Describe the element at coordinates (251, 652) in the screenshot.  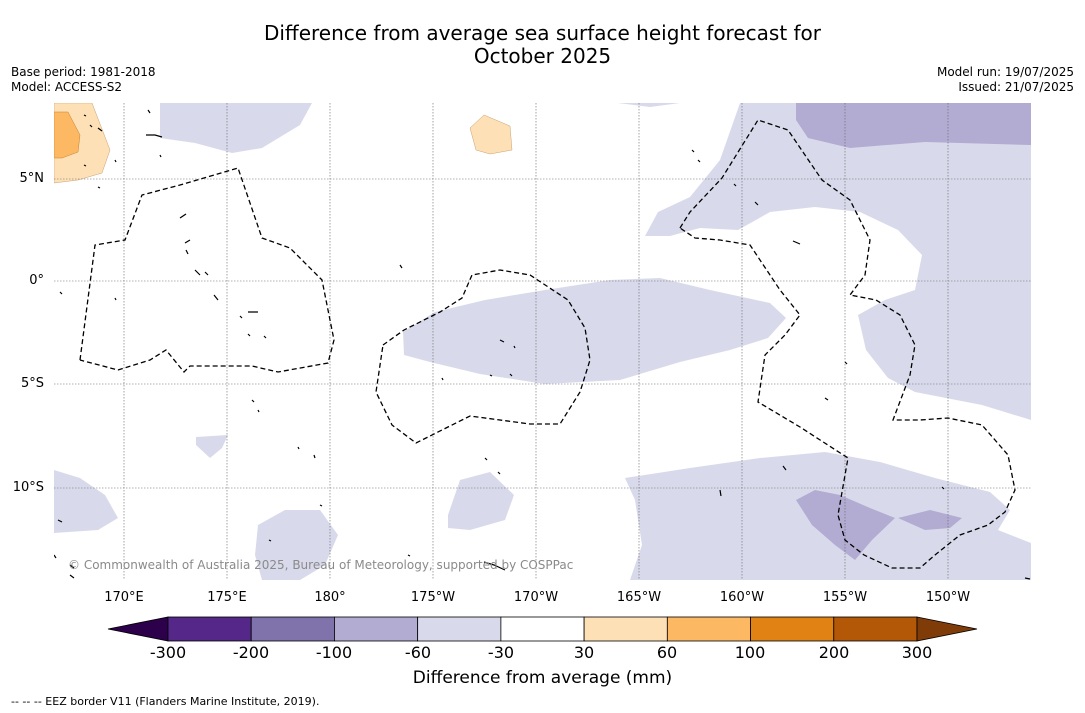
I see `colorbar-tick-label: -200` at that location.